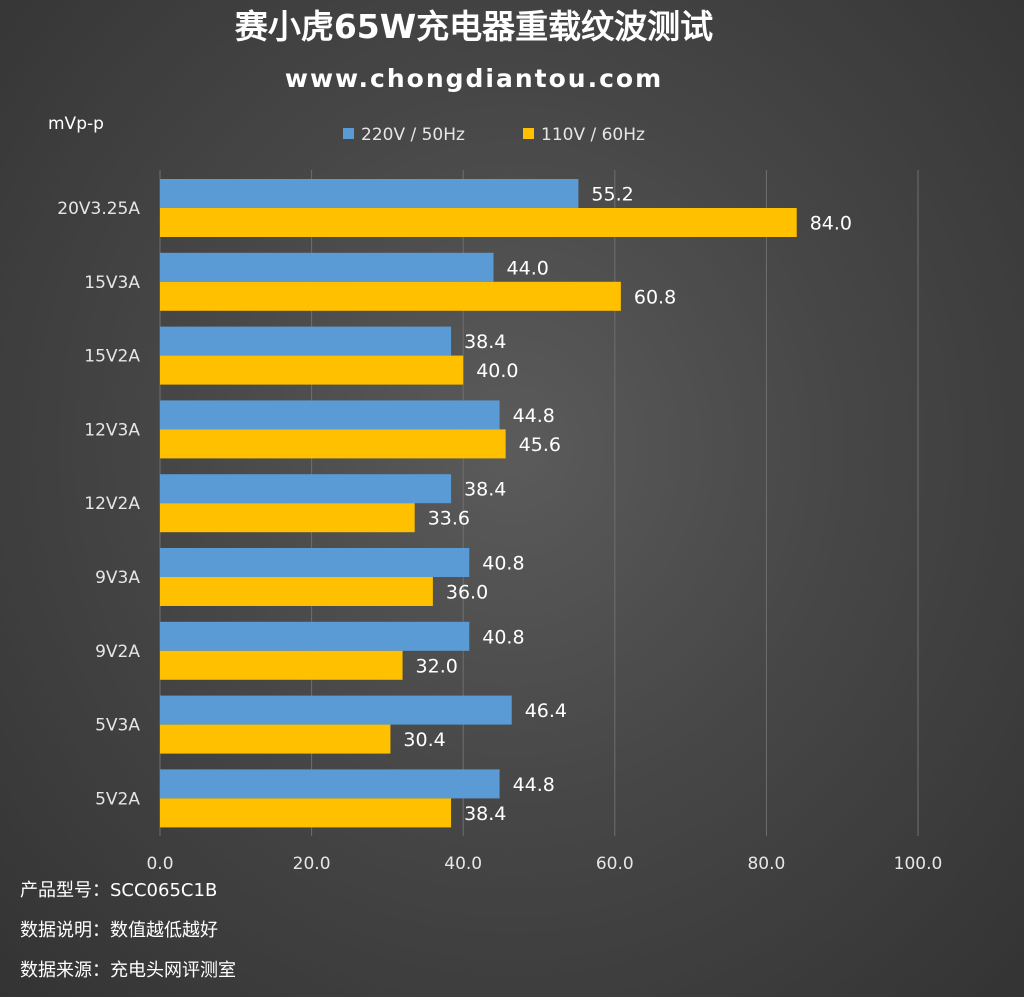  I want to click on data-label: 32.0, so click(437, 666).